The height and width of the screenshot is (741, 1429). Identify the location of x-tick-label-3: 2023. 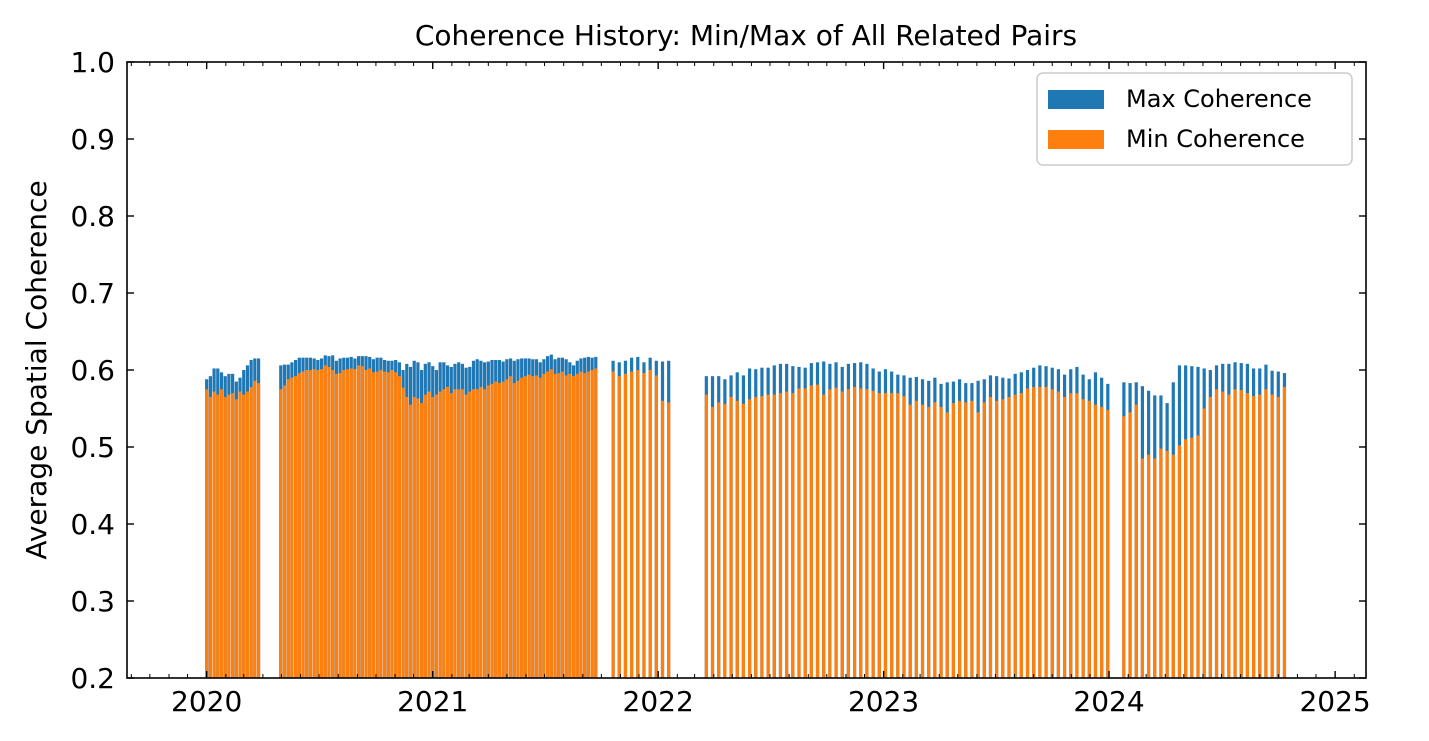
(883, 701).